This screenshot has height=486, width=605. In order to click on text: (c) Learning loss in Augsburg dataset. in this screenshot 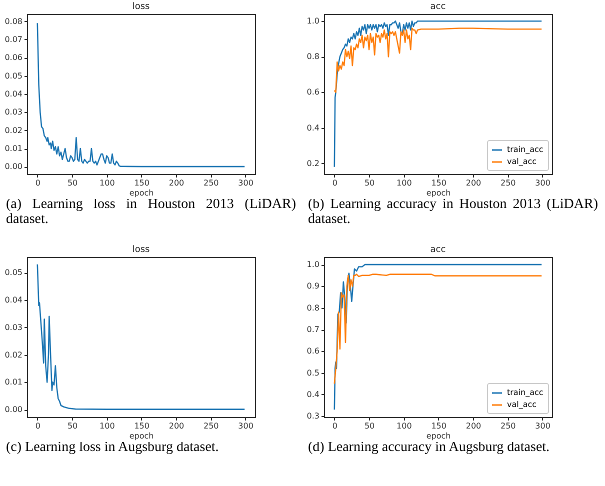, I will do `click(112, 447)`.